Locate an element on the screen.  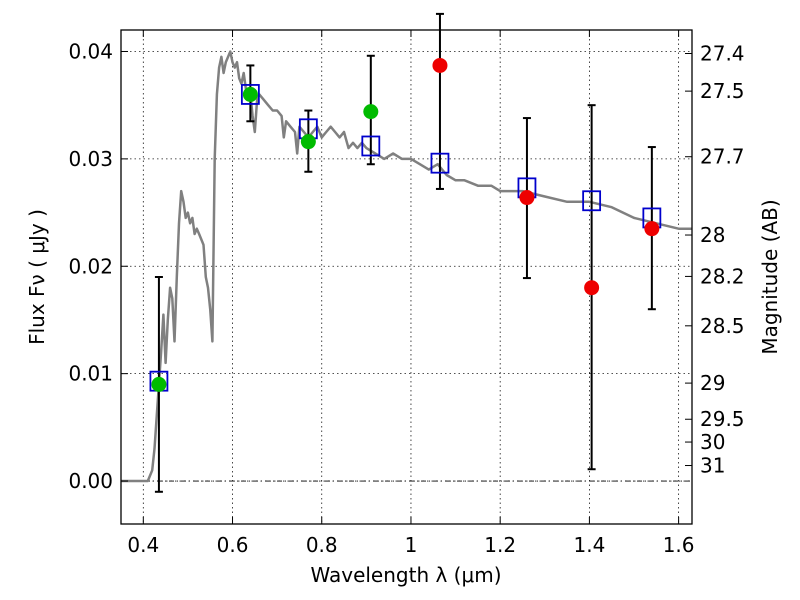
x-tick-label: 0.8 is located at coordinates (322, 545).